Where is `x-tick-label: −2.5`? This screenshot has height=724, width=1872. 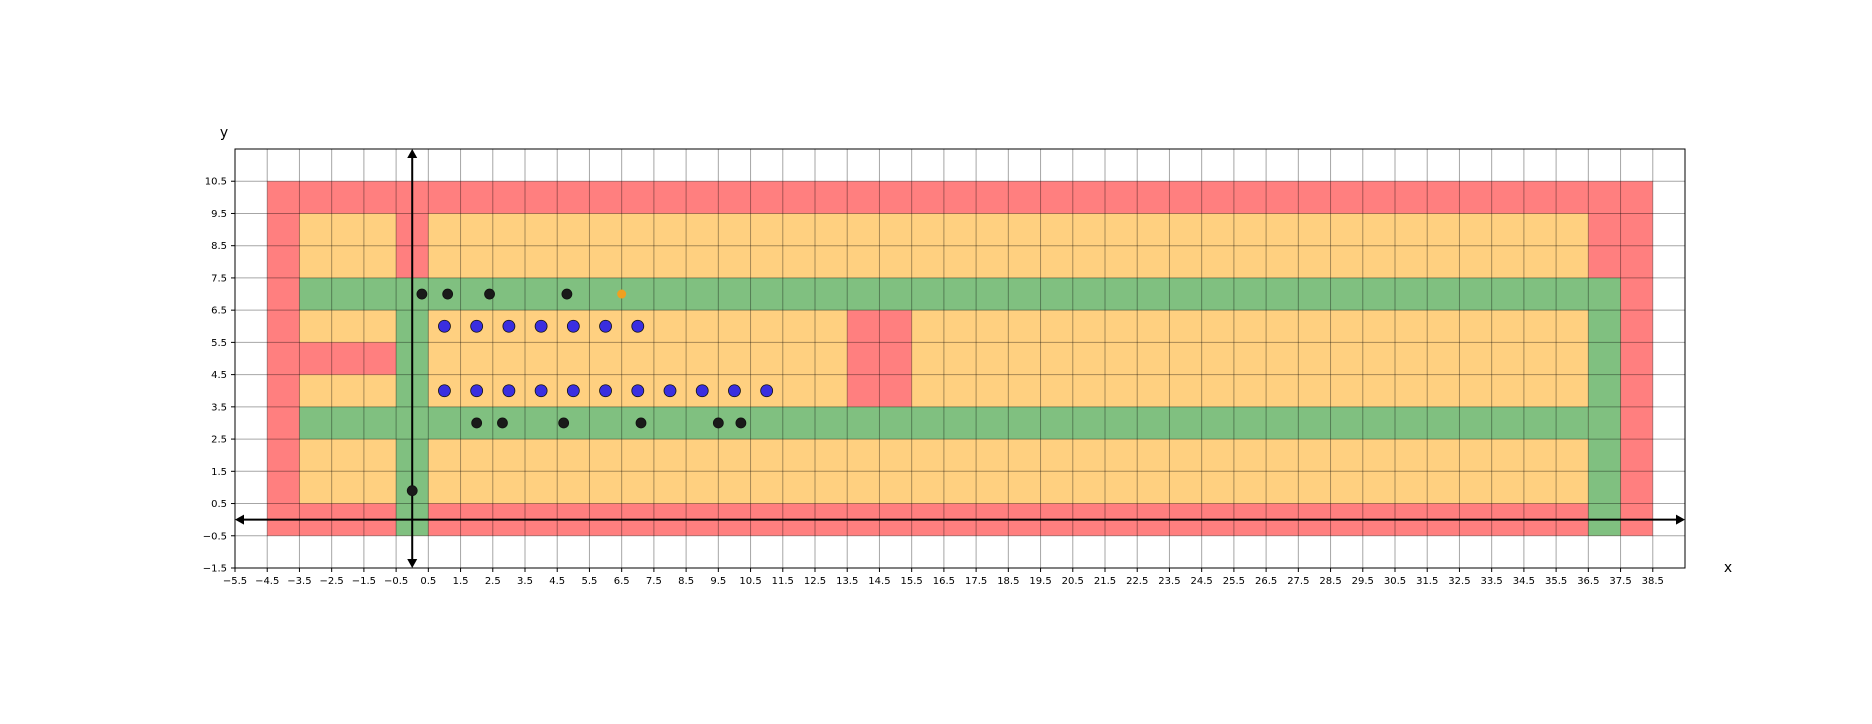 x-tick-label: −2.5 is located at coordinates (332, 581).